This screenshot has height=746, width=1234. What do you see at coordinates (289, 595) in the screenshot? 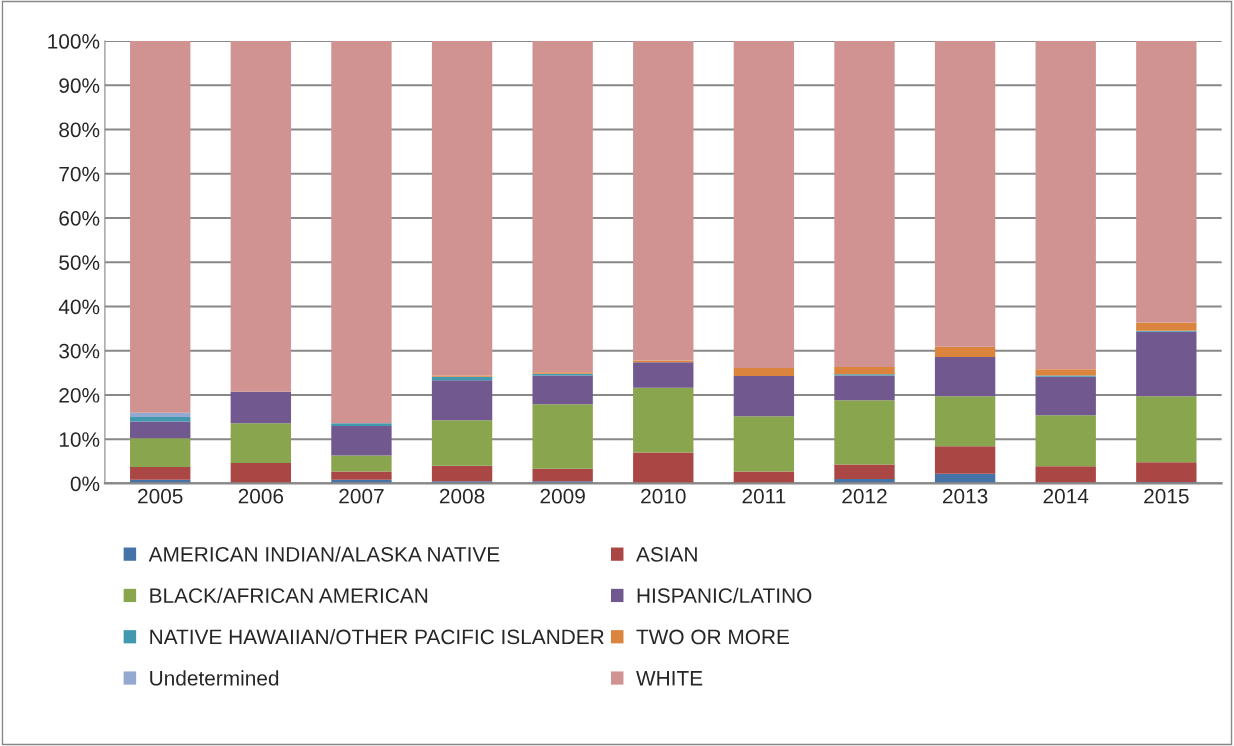
I see `legend-label: BLACK/AFRICAN AMERICAN` at bounding box center [289, 595].